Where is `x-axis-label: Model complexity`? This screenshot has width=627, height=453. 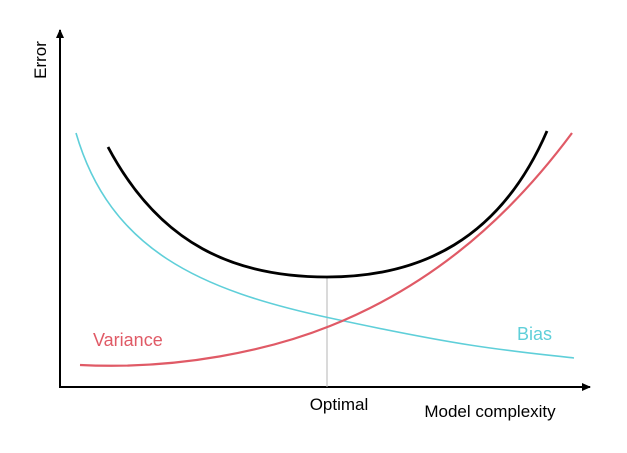 x-axis-label: Model complexity is located at coordinates (490, 411).